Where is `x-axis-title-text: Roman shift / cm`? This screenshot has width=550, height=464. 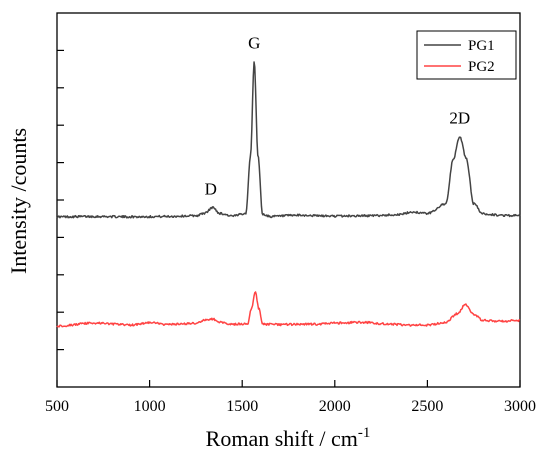 x-axis-title-text: Roman shift / cm is located at coordinates (282, 438).